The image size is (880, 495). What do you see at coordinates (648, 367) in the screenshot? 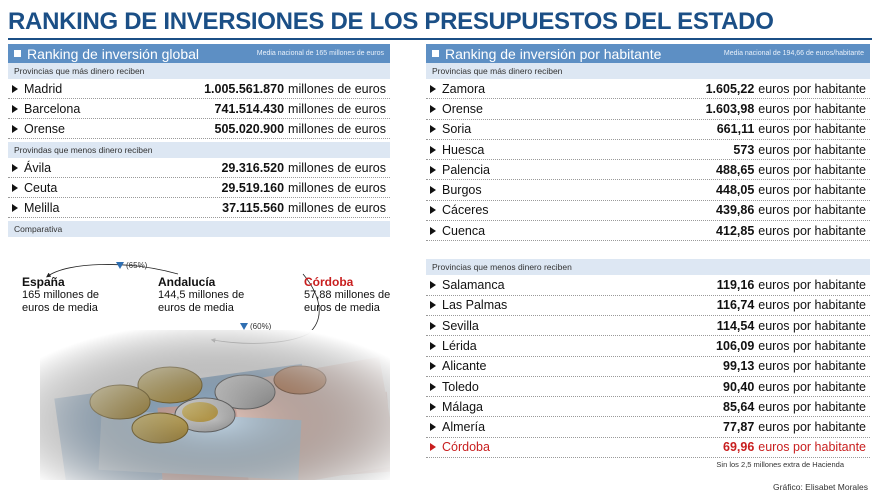
I see `ranking-row: Alicante 99,13 euros por habitante` at bounding box center [648, 367].